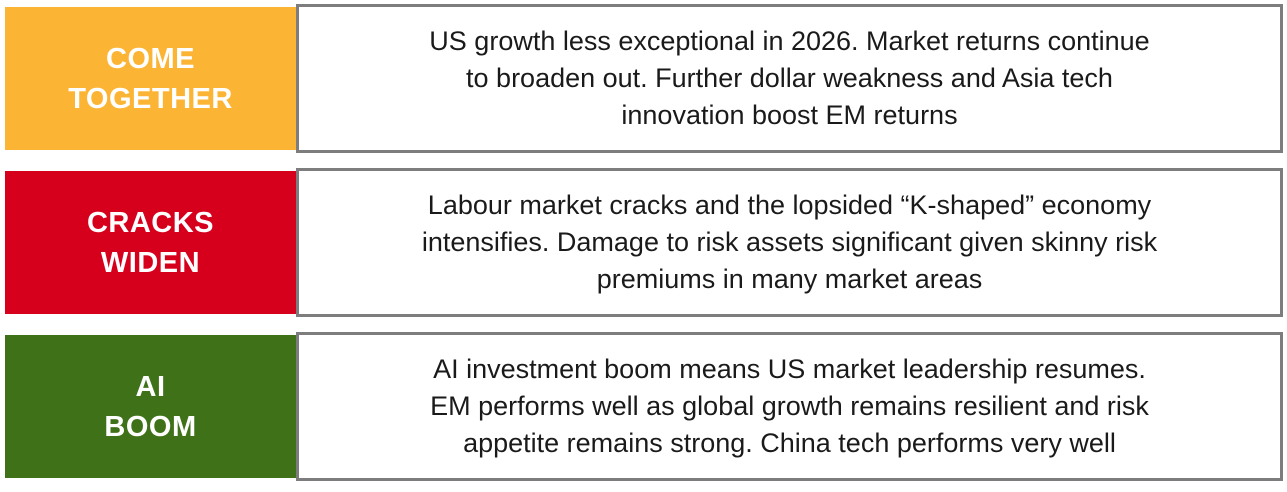  I want to click on scenario-label-ai-boom: AI BOOM, so click(150, 406).